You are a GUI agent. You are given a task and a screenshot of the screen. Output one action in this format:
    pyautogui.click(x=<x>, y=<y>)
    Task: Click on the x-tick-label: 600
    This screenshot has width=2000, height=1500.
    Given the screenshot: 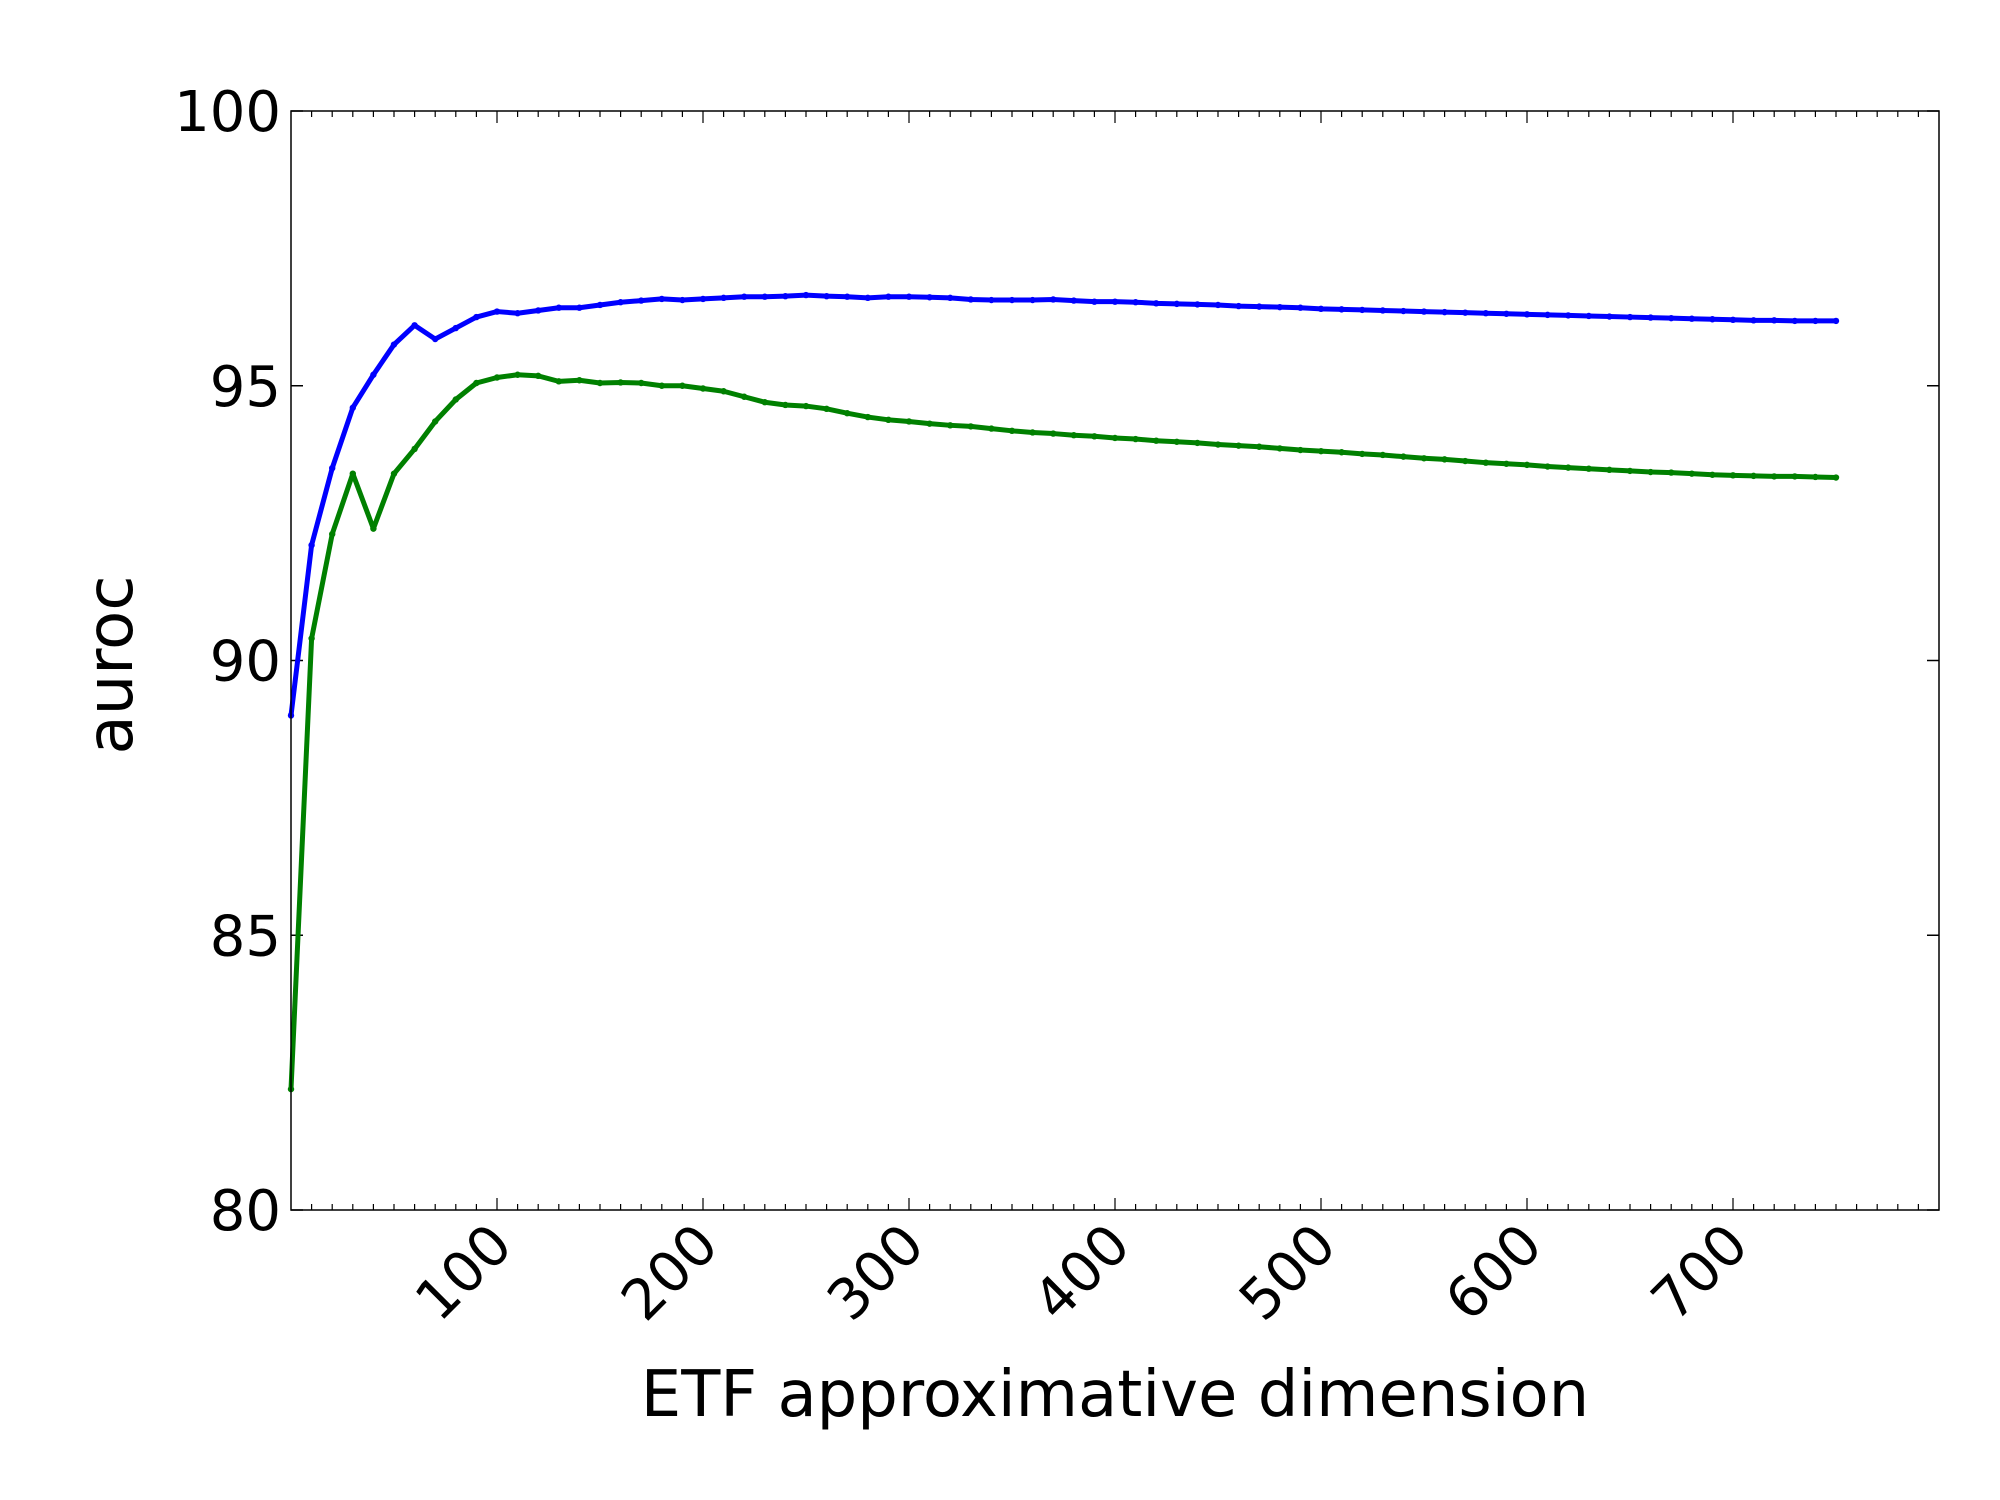 What is the action you would take?
    pyautogui.click(x=1494, y=1273)
    